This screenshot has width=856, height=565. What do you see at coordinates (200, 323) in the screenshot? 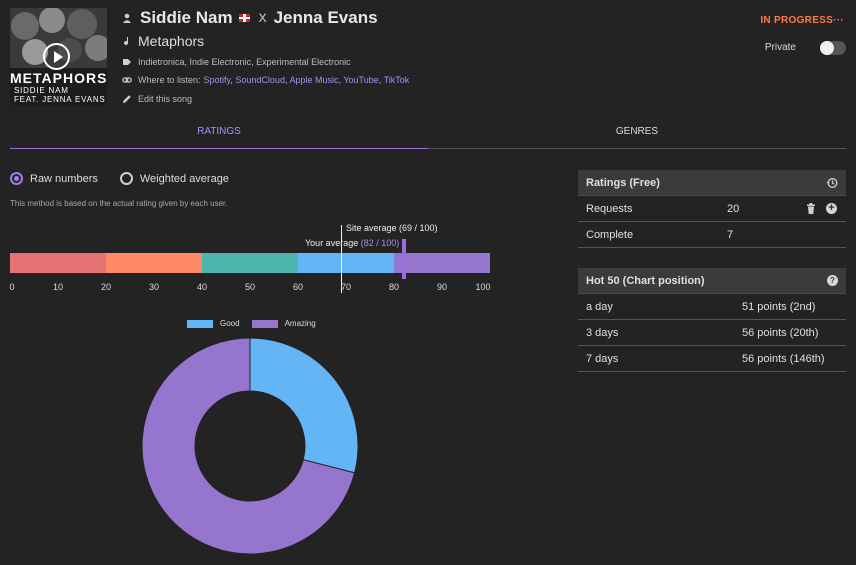
I see `legend-swatch-good` at bounding box center [200, 323].